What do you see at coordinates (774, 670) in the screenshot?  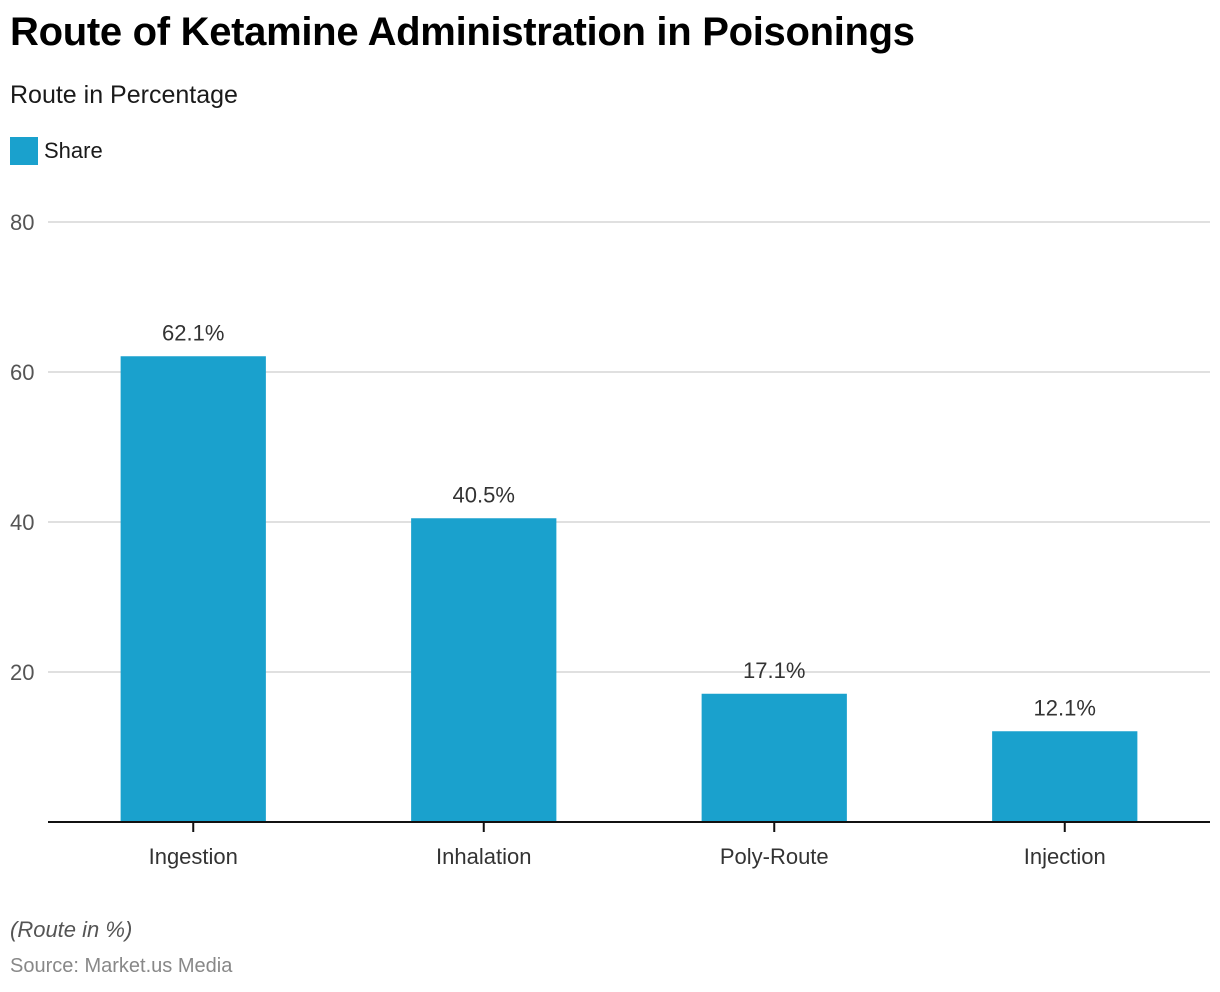 I see `data-label: 17.1%` at bounding box center [774, 670].